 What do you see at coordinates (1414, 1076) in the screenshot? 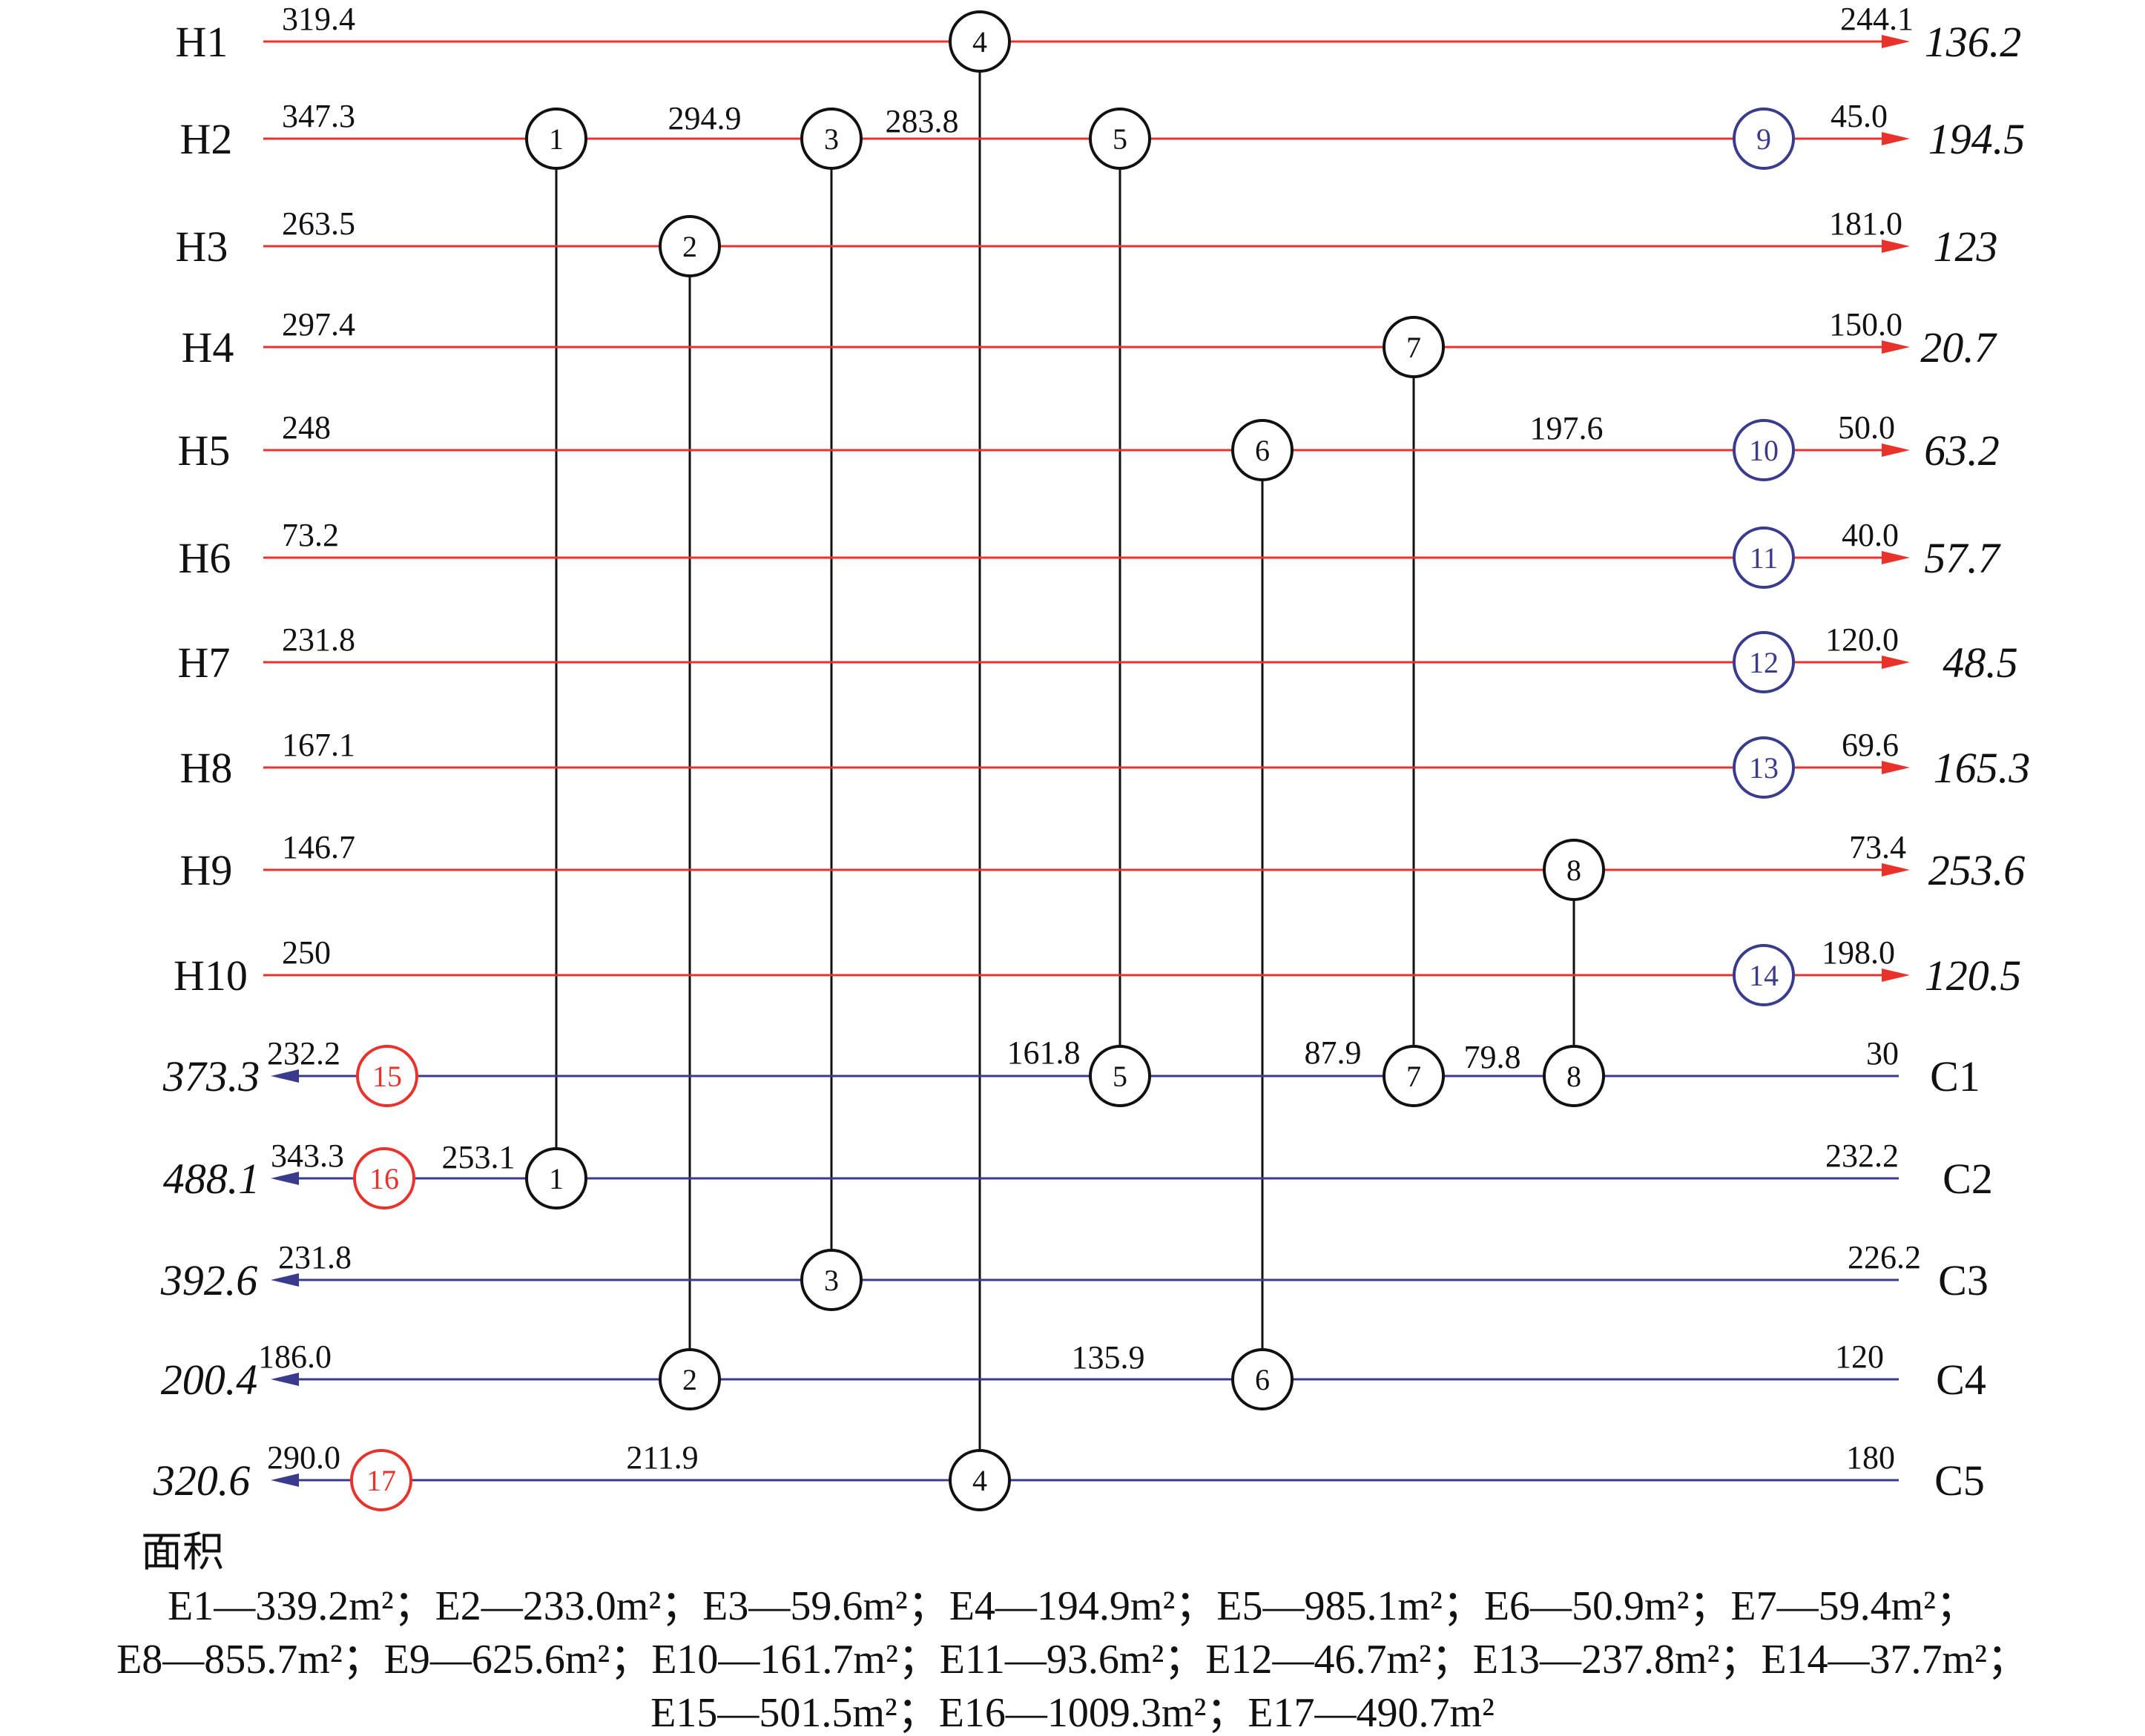
I see `exchanger-7-cold-node` at bounding box center [1414, 1076].